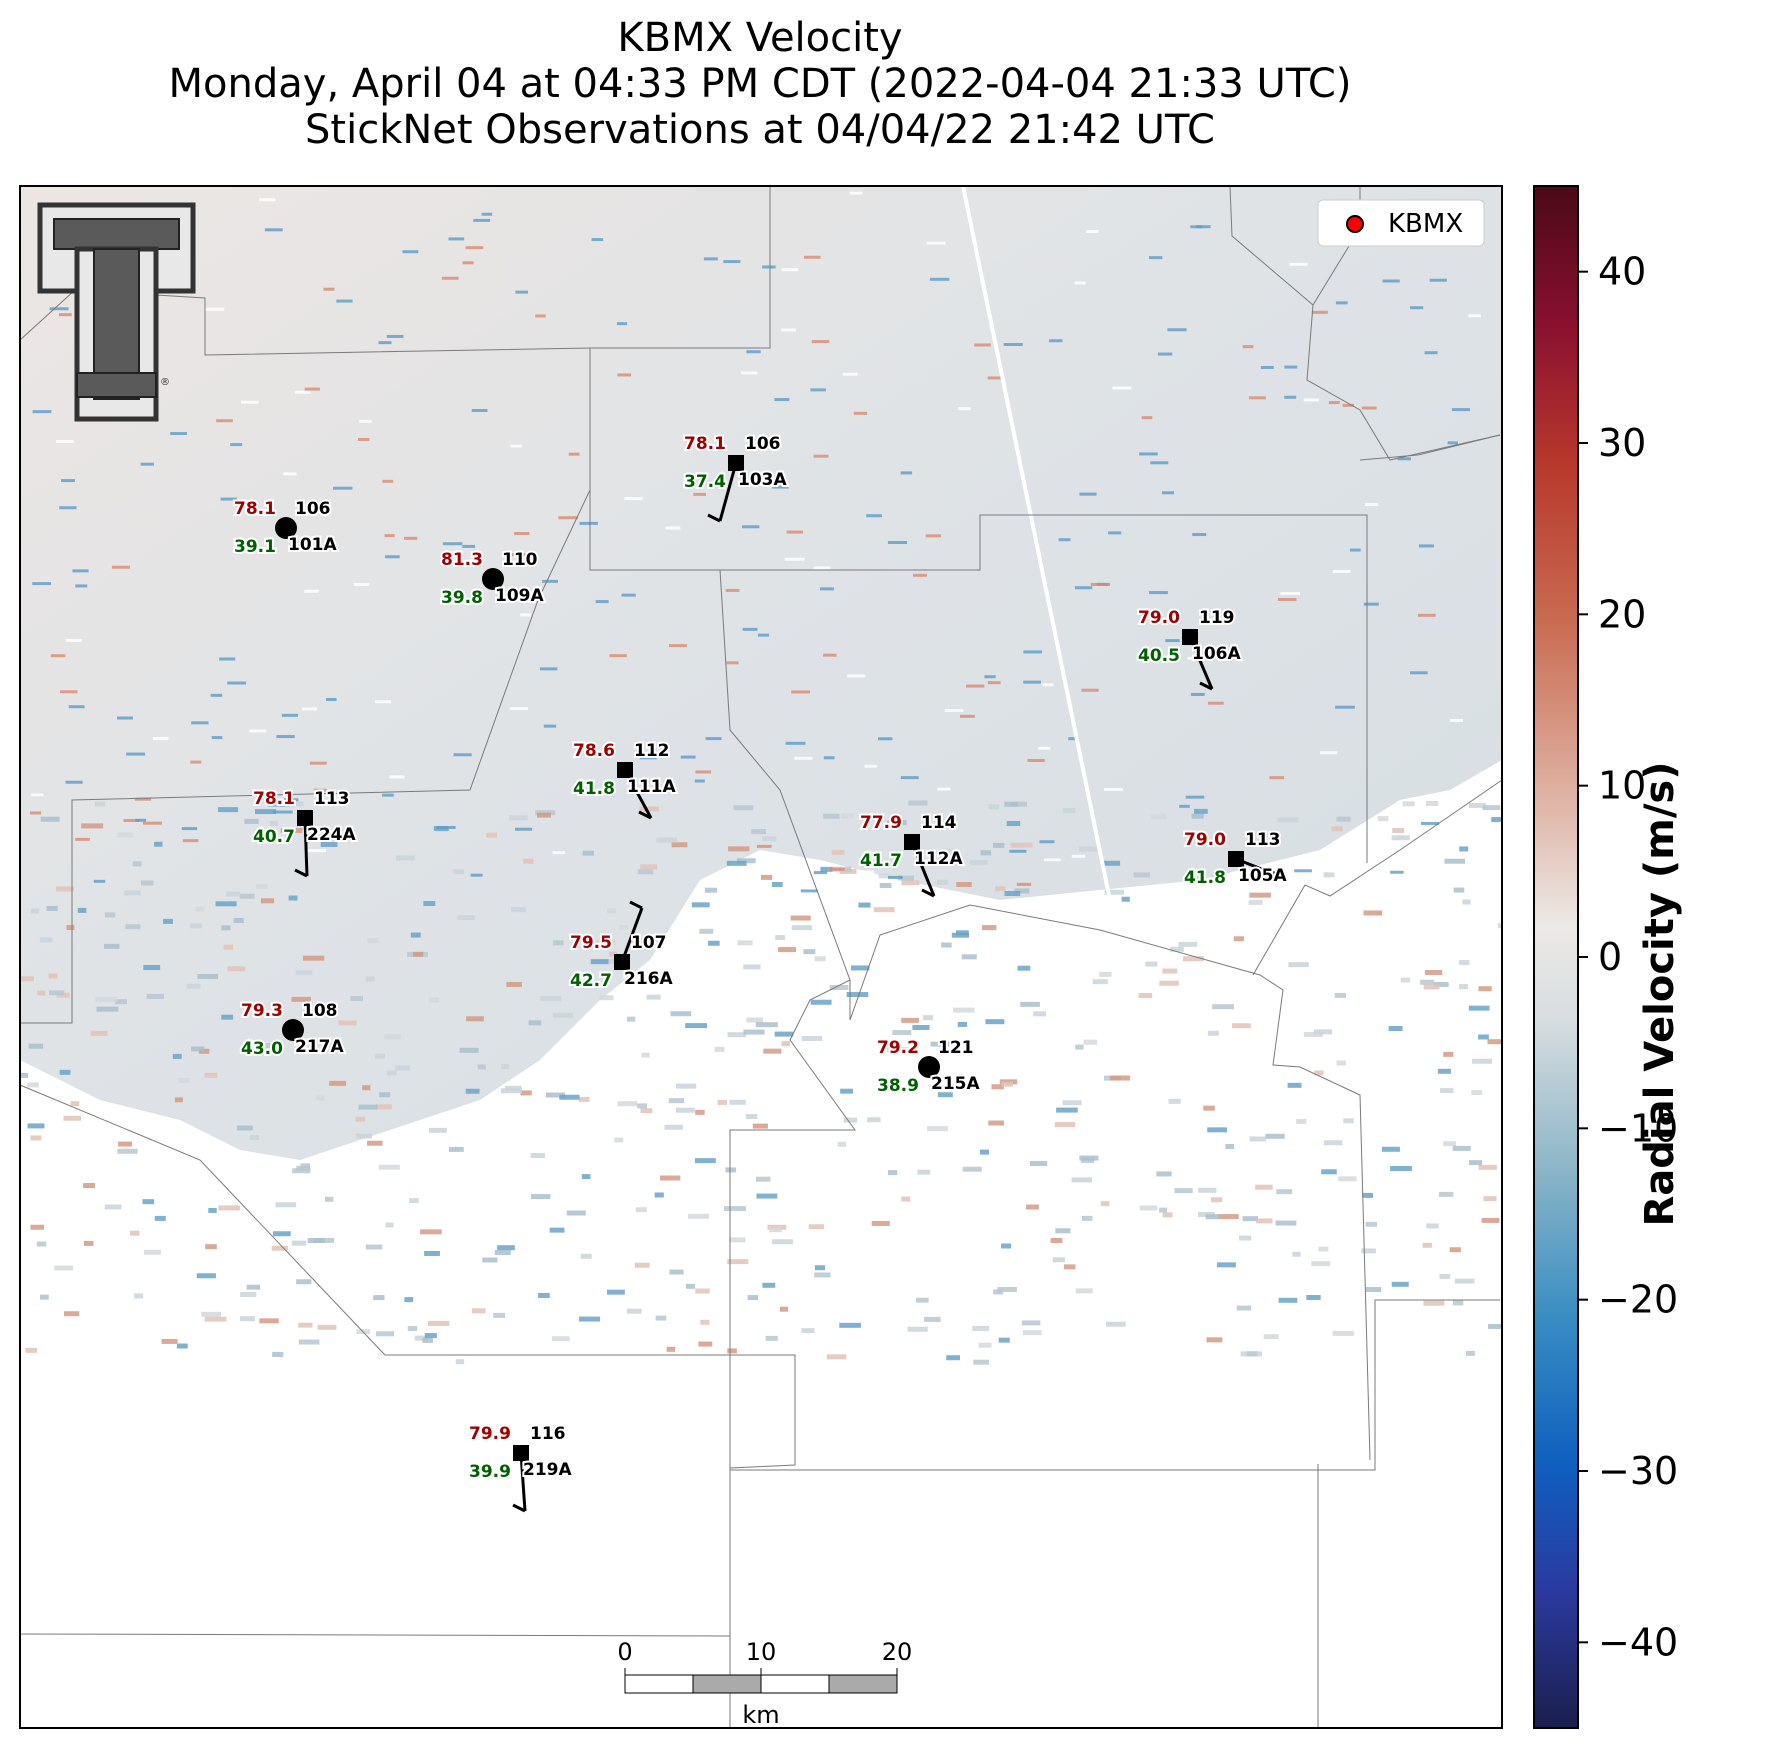 This screenshot has width=1773, height=1743. I want to click on station-wind-speed: 40.7, so click(274, 837).